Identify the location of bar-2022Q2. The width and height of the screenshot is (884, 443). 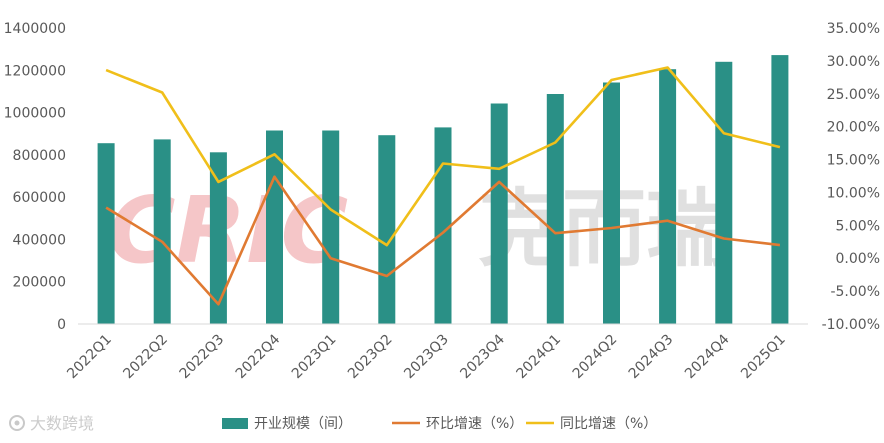
(162, 231).